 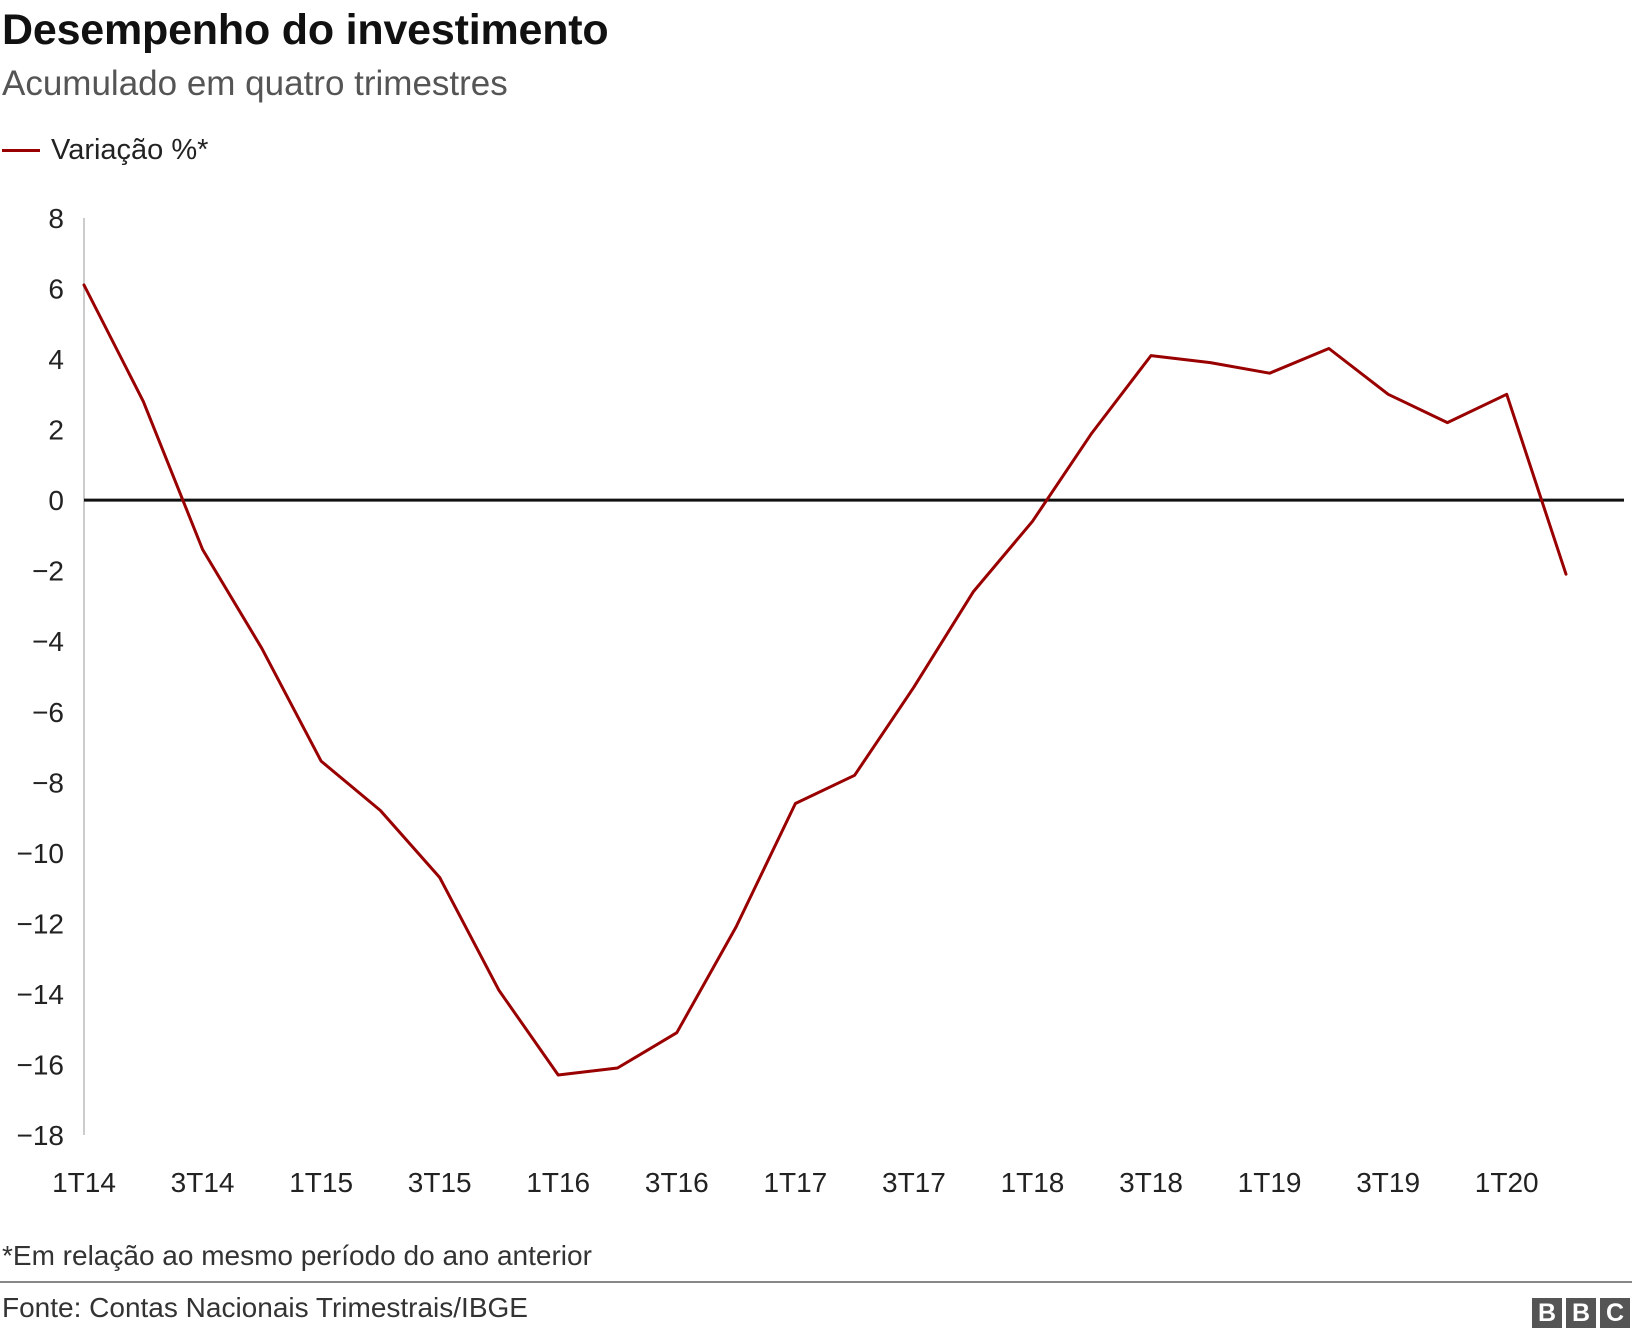 What do you see at coordinates (130, 150) in the screenshot?
I see `legend-label: Variação %*` at bounding box center [130, 150].